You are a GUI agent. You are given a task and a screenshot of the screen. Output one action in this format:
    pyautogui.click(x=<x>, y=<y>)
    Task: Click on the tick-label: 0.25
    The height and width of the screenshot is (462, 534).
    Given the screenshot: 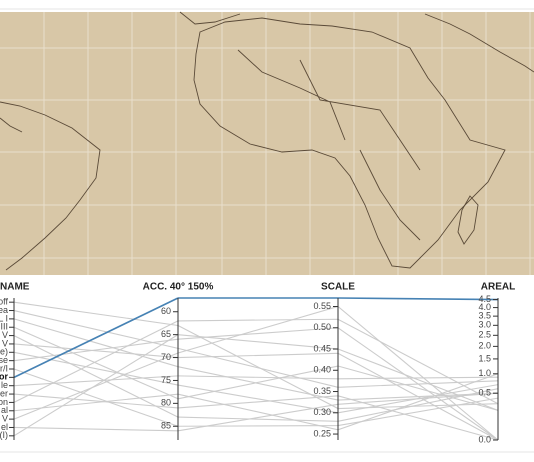 What is the action you would take?
    pyautogui.click(x=322, y=433)
    